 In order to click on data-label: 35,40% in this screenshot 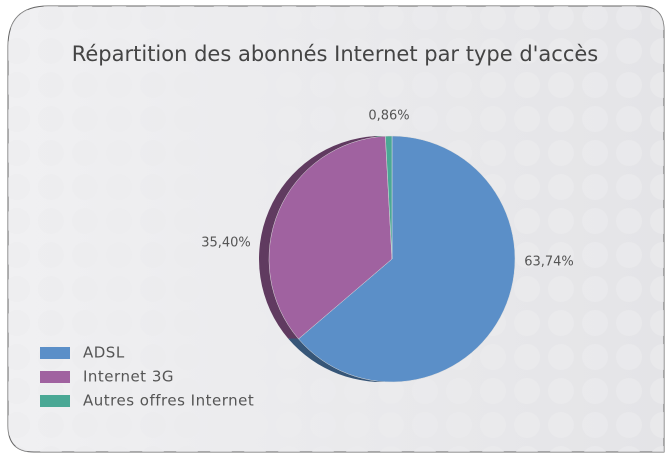, I will do `click(226, 243)`.